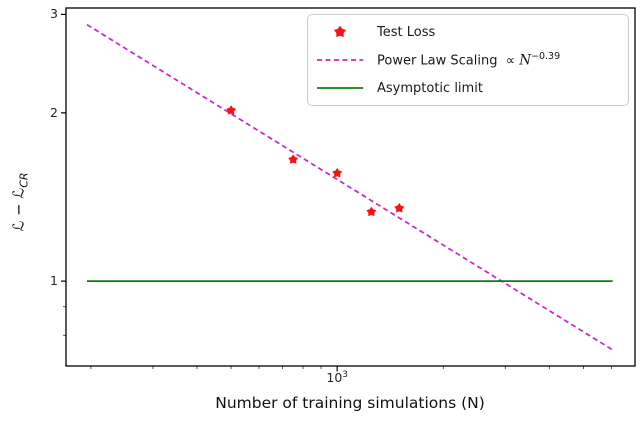  What do you see at coordinates (340, 32) in the screenshot?
I see `test-loss-marker-icon` at bounding box center [340, 32].